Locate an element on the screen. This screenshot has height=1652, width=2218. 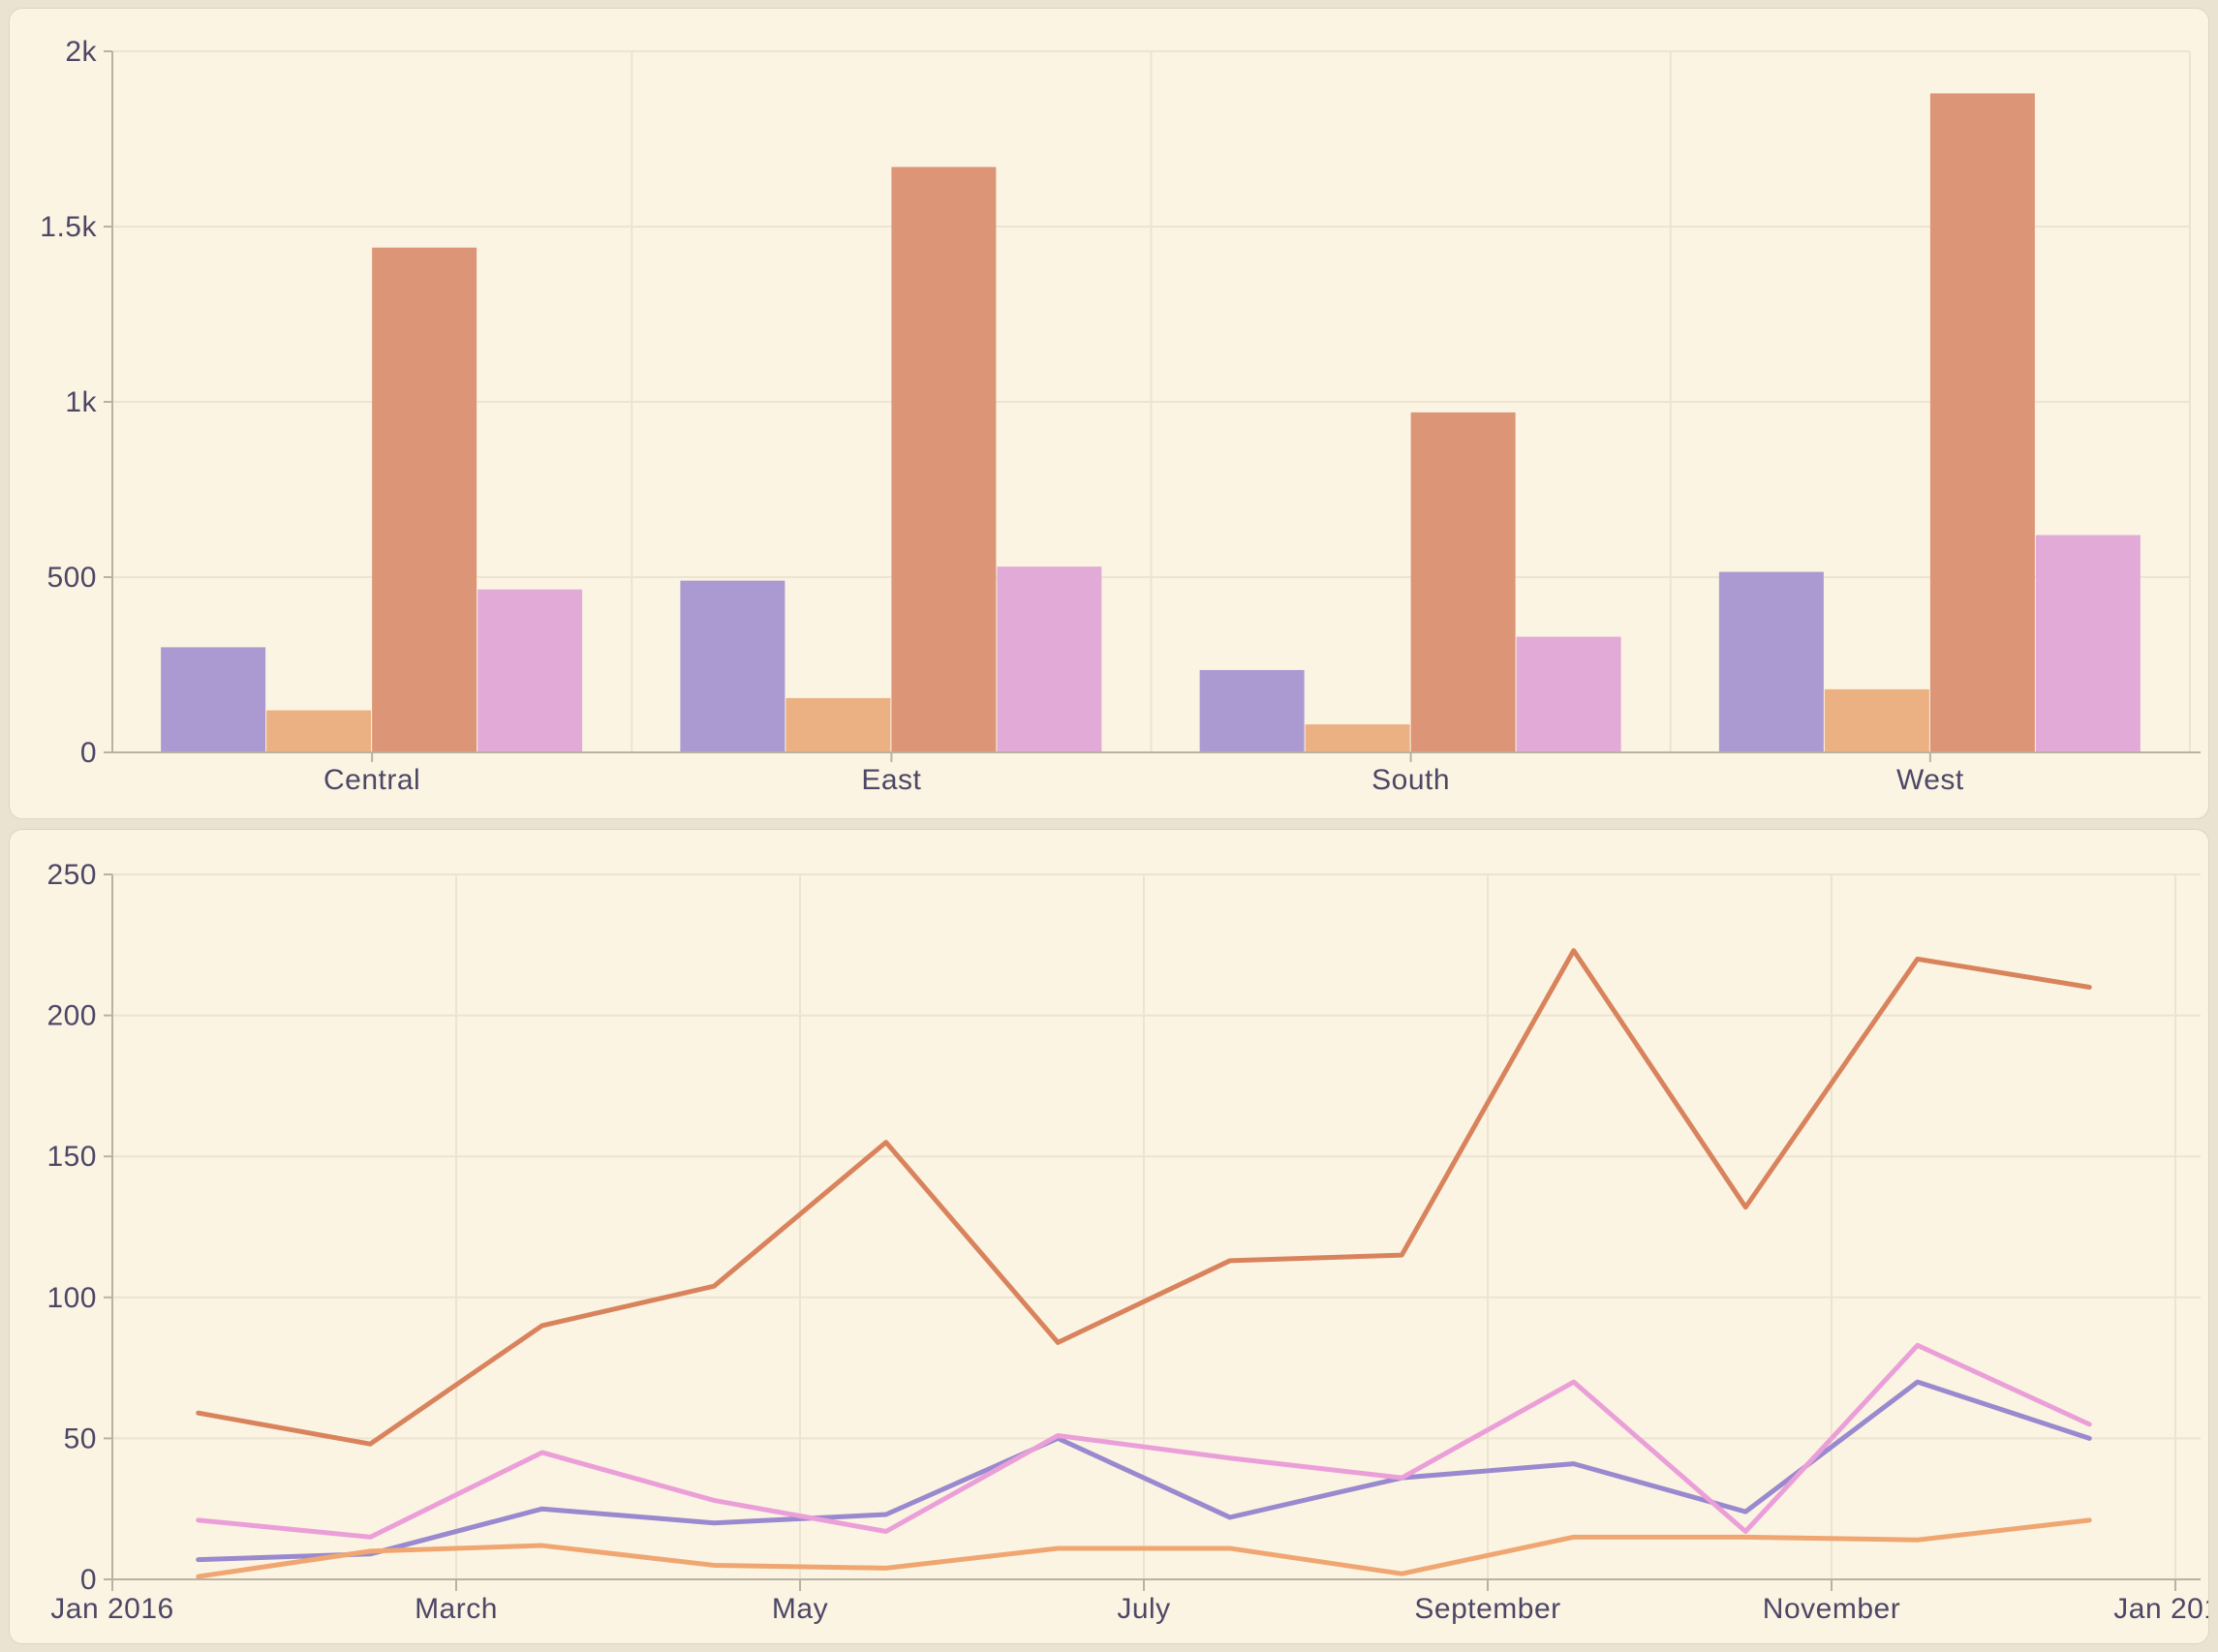
category-label: Central is located at coordinates (371, 780).